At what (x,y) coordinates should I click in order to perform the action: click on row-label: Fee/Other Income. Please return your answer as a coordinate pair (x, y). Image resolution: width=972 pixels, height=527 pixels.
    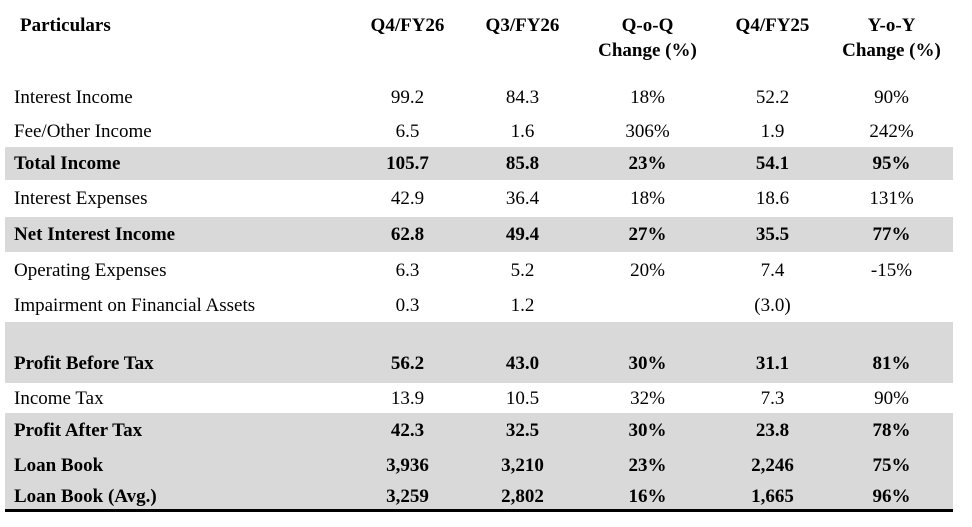
    Looking at the image, I should click on (83, 131).